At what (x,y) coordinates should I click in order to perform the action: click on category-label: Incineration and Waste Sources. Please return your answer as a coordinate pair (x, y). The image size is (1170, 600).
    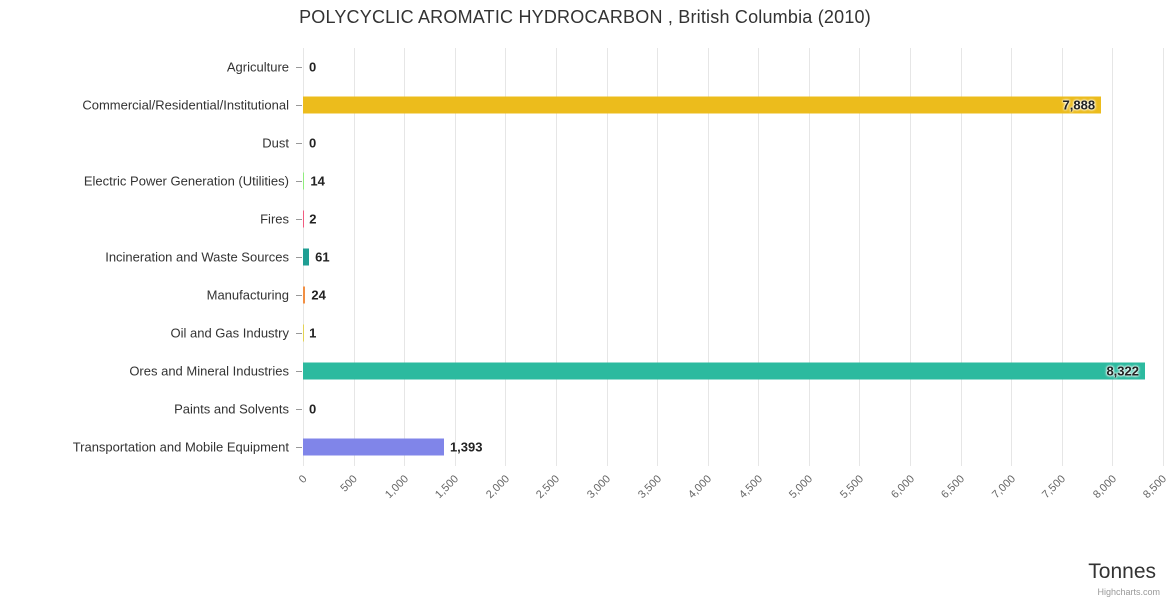
    Looking at the image, I should click on (197, 257).